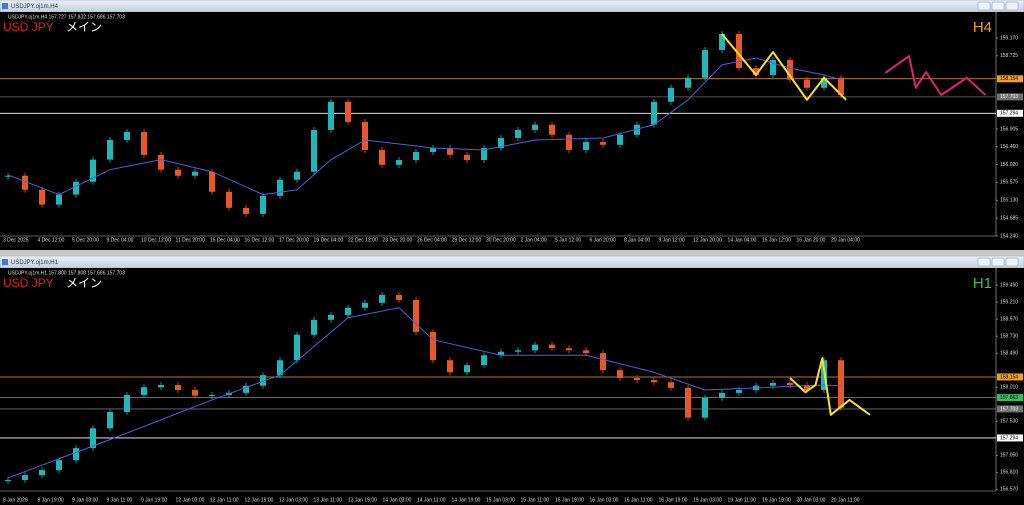 Image resolution: width=1024 pixels, height=505 pixels. Describe the element at coordinates (1009, 165) in the screenshot. I see `price-tick-label: 156.020` at that location.